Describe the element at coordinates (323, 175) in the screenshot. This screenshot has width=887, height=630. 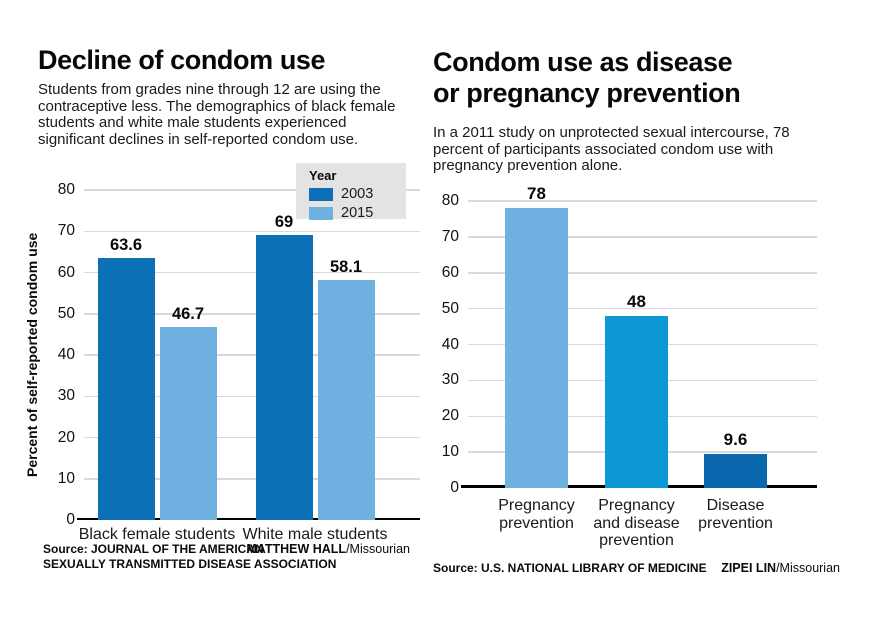
I see `legend-title: Year` at that location.